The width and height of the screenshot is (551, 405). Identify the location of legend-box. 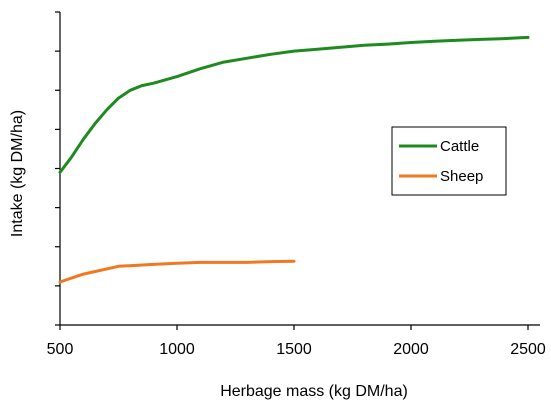
(449, 161).